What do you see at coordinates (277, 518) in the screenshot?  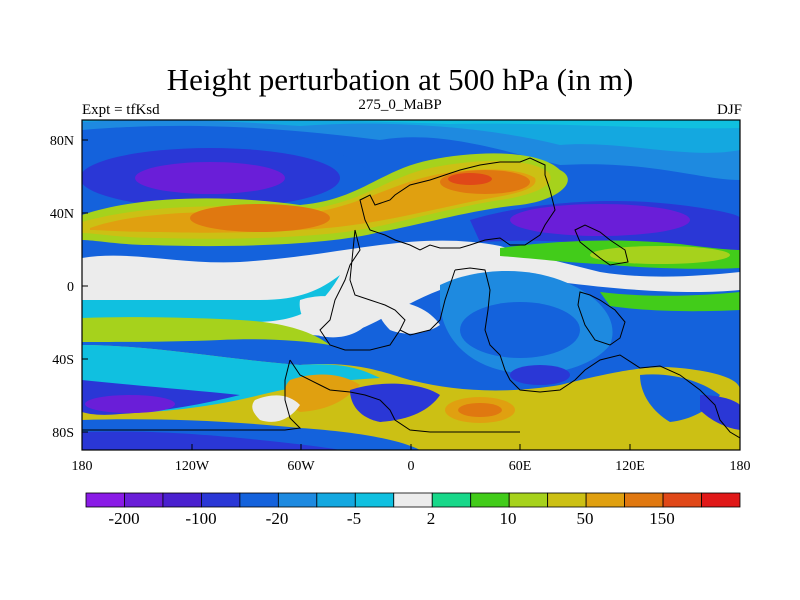 I see `colorbar-label: -20` at bounding box center [277, 518].